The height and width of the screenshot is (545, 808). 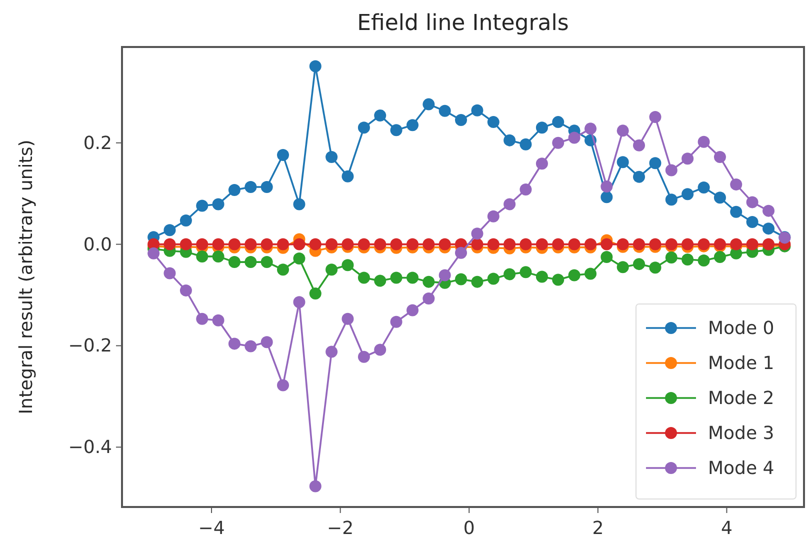 What do you see at coordinates (463, 23) in the screenshot?
I see `chart-title: Efield line Integrals` at bounding box center [463, 23].